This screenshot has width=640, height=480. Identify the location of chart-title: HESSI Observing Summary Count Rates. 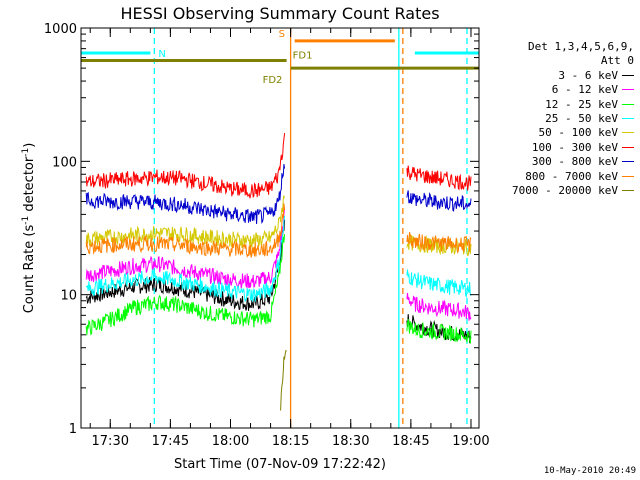
(279, 13).